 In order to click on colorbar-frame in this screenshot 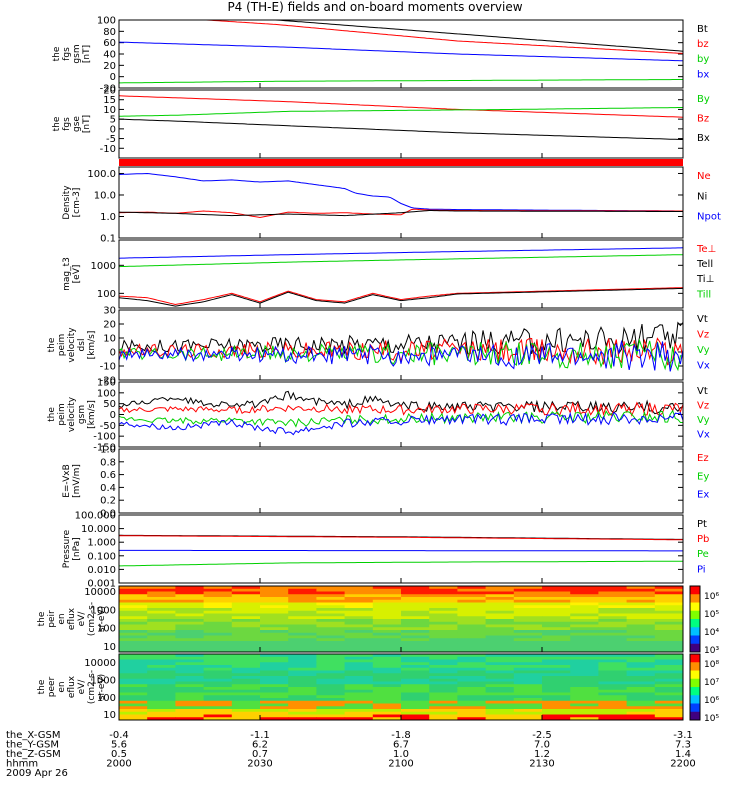, I will do `click(695, 619)`.